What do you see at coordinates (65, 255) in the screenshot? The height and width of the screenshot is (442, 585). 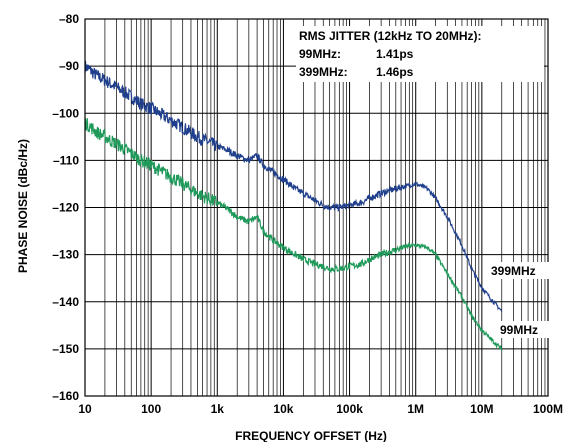 I see `y-tick-label: –130` at bounding box center [65, 255].